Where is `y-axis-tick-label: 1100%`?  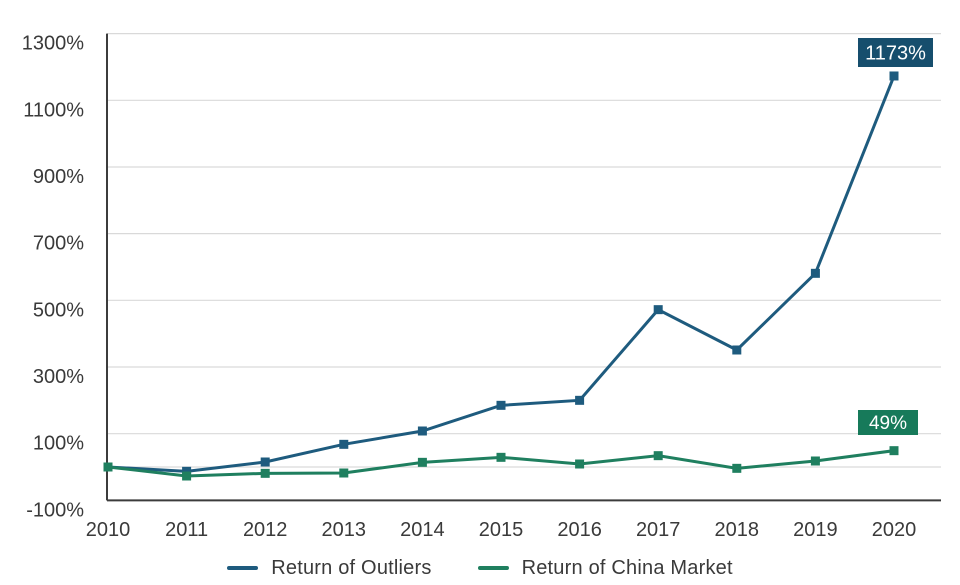 y-axis-tick-label: 1100% is located at coordinates (53, 110).